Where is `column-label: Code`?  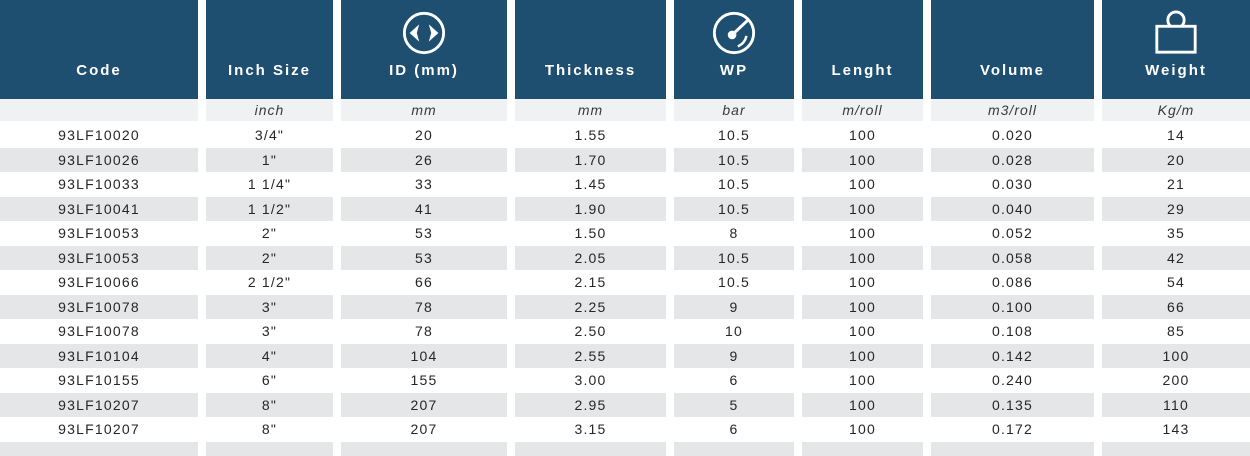
column-label: Code is located at coordinates (99, 70).